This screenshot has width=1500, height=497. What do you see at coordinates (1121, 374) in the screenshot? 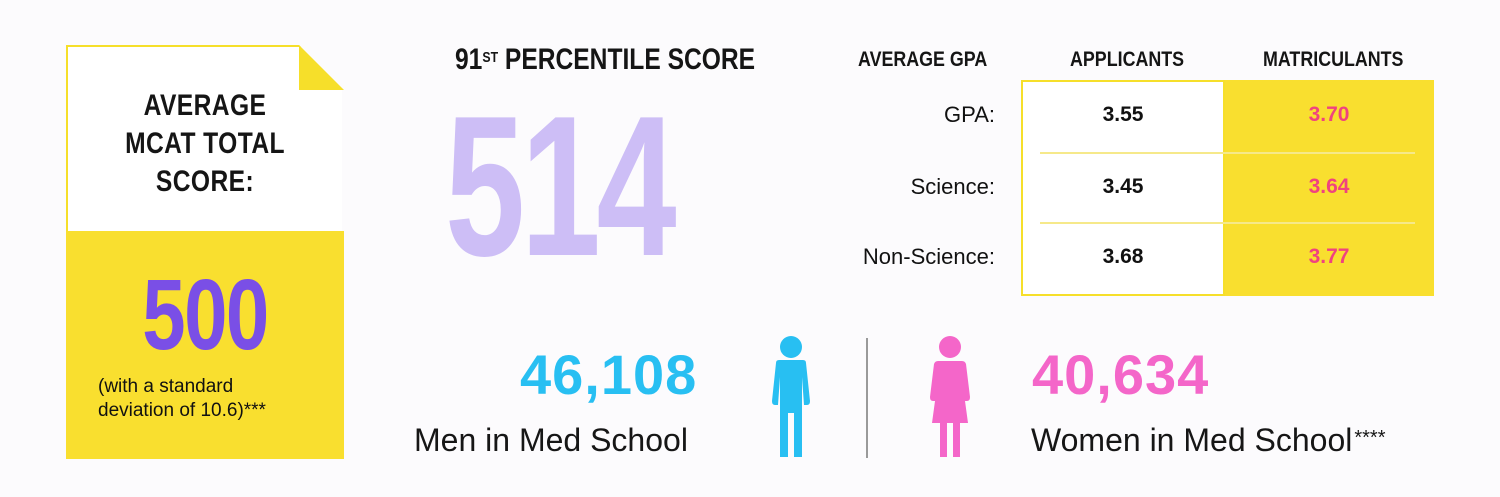
I see `women-count: 40,634` at bounding box center [1121, 374].